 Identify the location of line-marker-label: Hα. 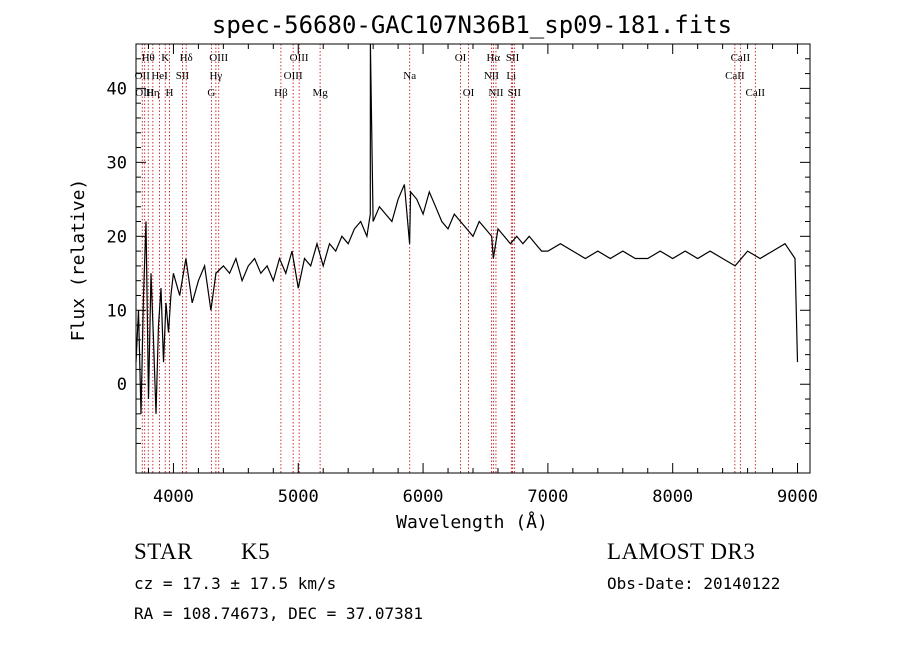
(493, 58).